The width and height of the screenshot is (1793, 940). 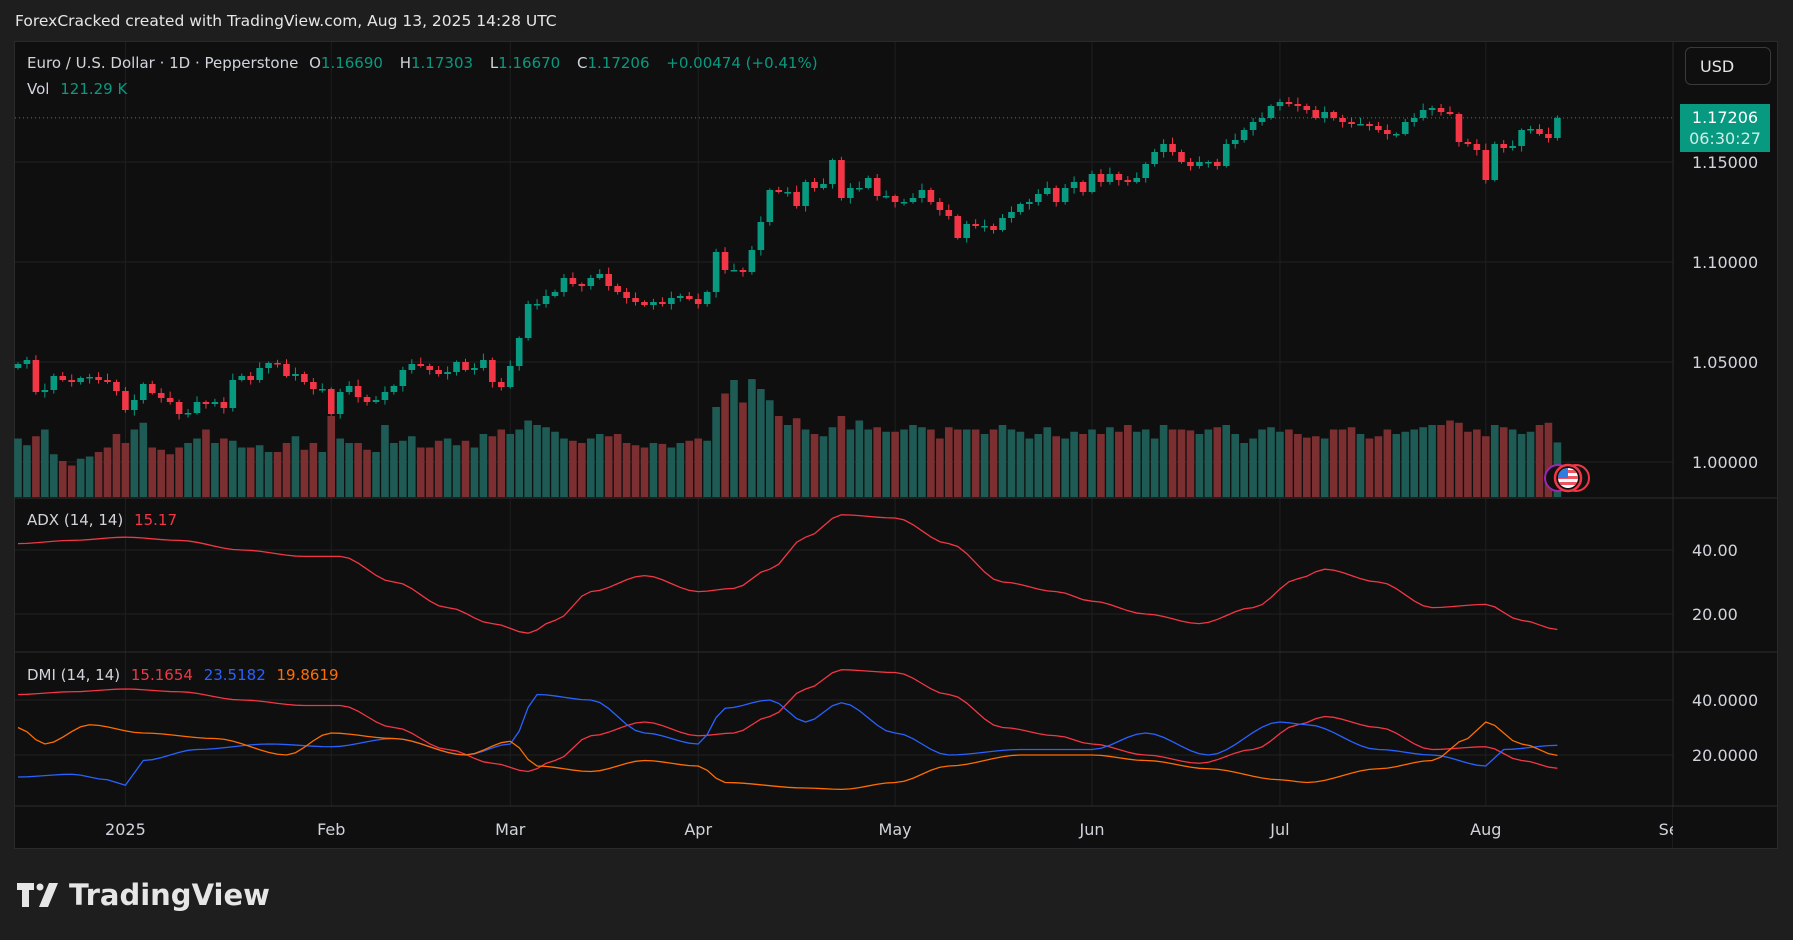 I want to click on symbol-title: Euro / U.S. Dollar · 1D · Pepperstone, so click(x=163, y=63).